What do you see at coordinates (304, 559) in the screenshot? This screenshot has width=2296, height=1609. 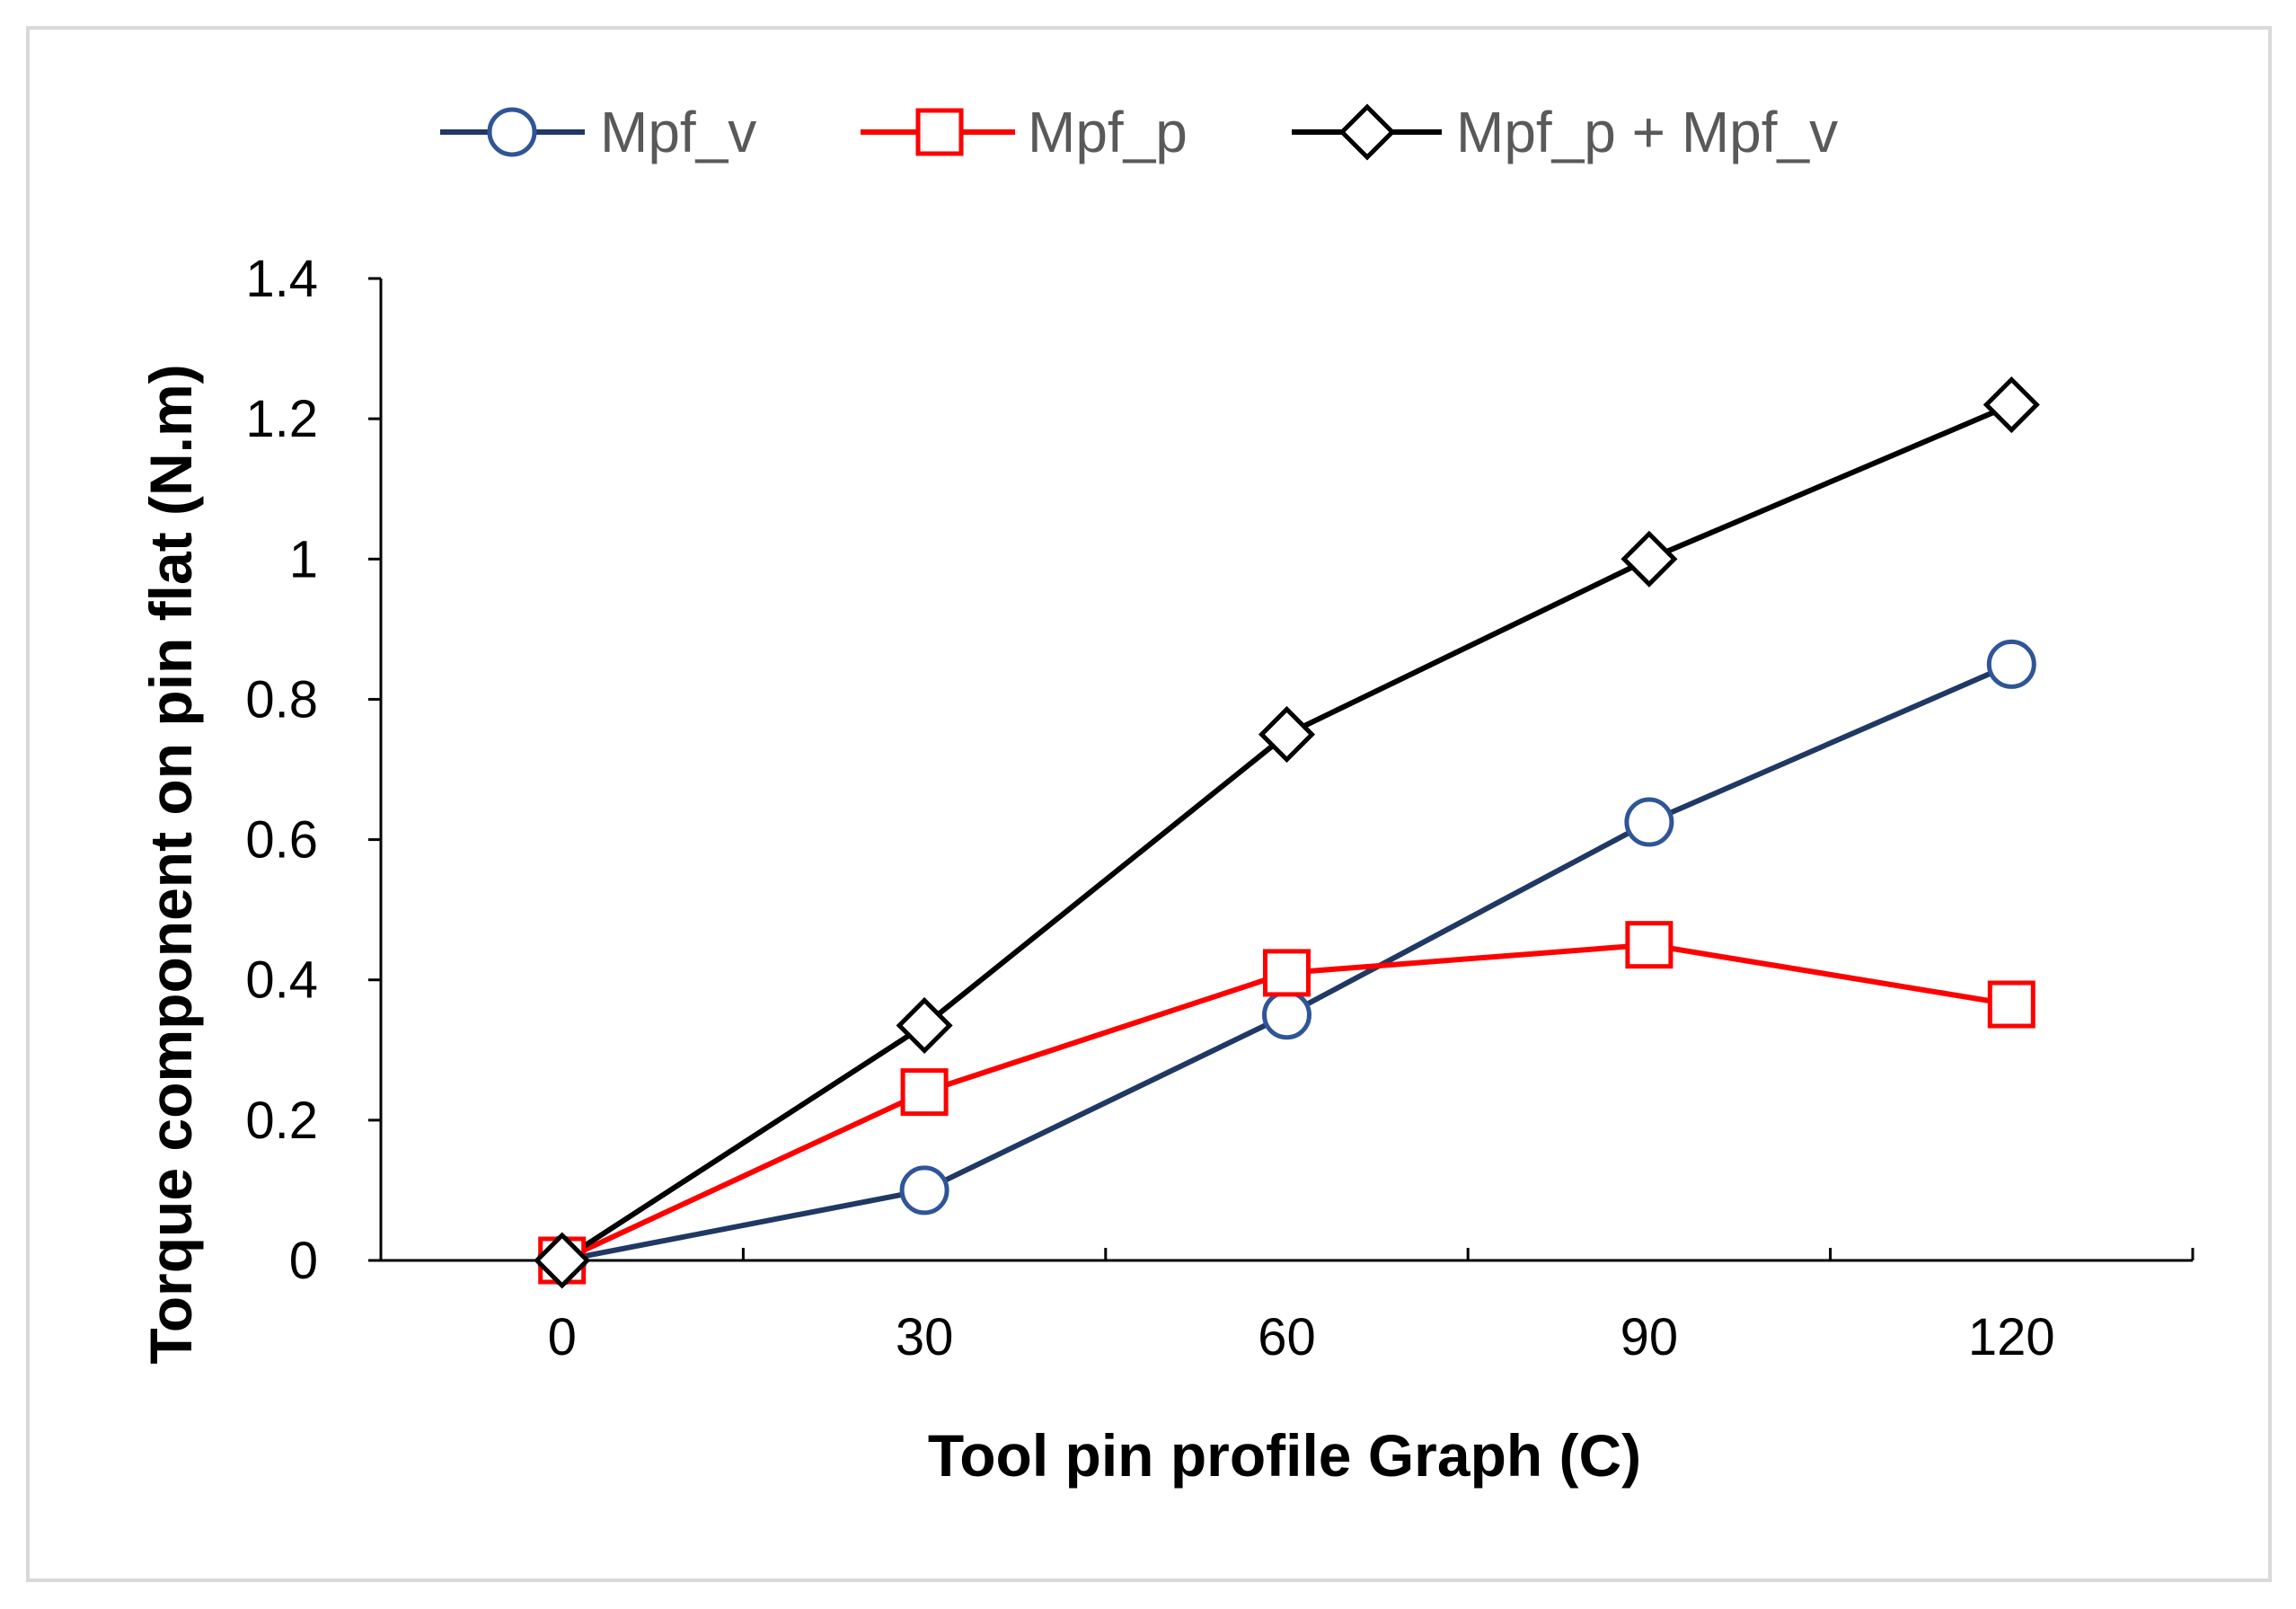 I see `y-tick-label: 1` at bounding box center [304, 559].